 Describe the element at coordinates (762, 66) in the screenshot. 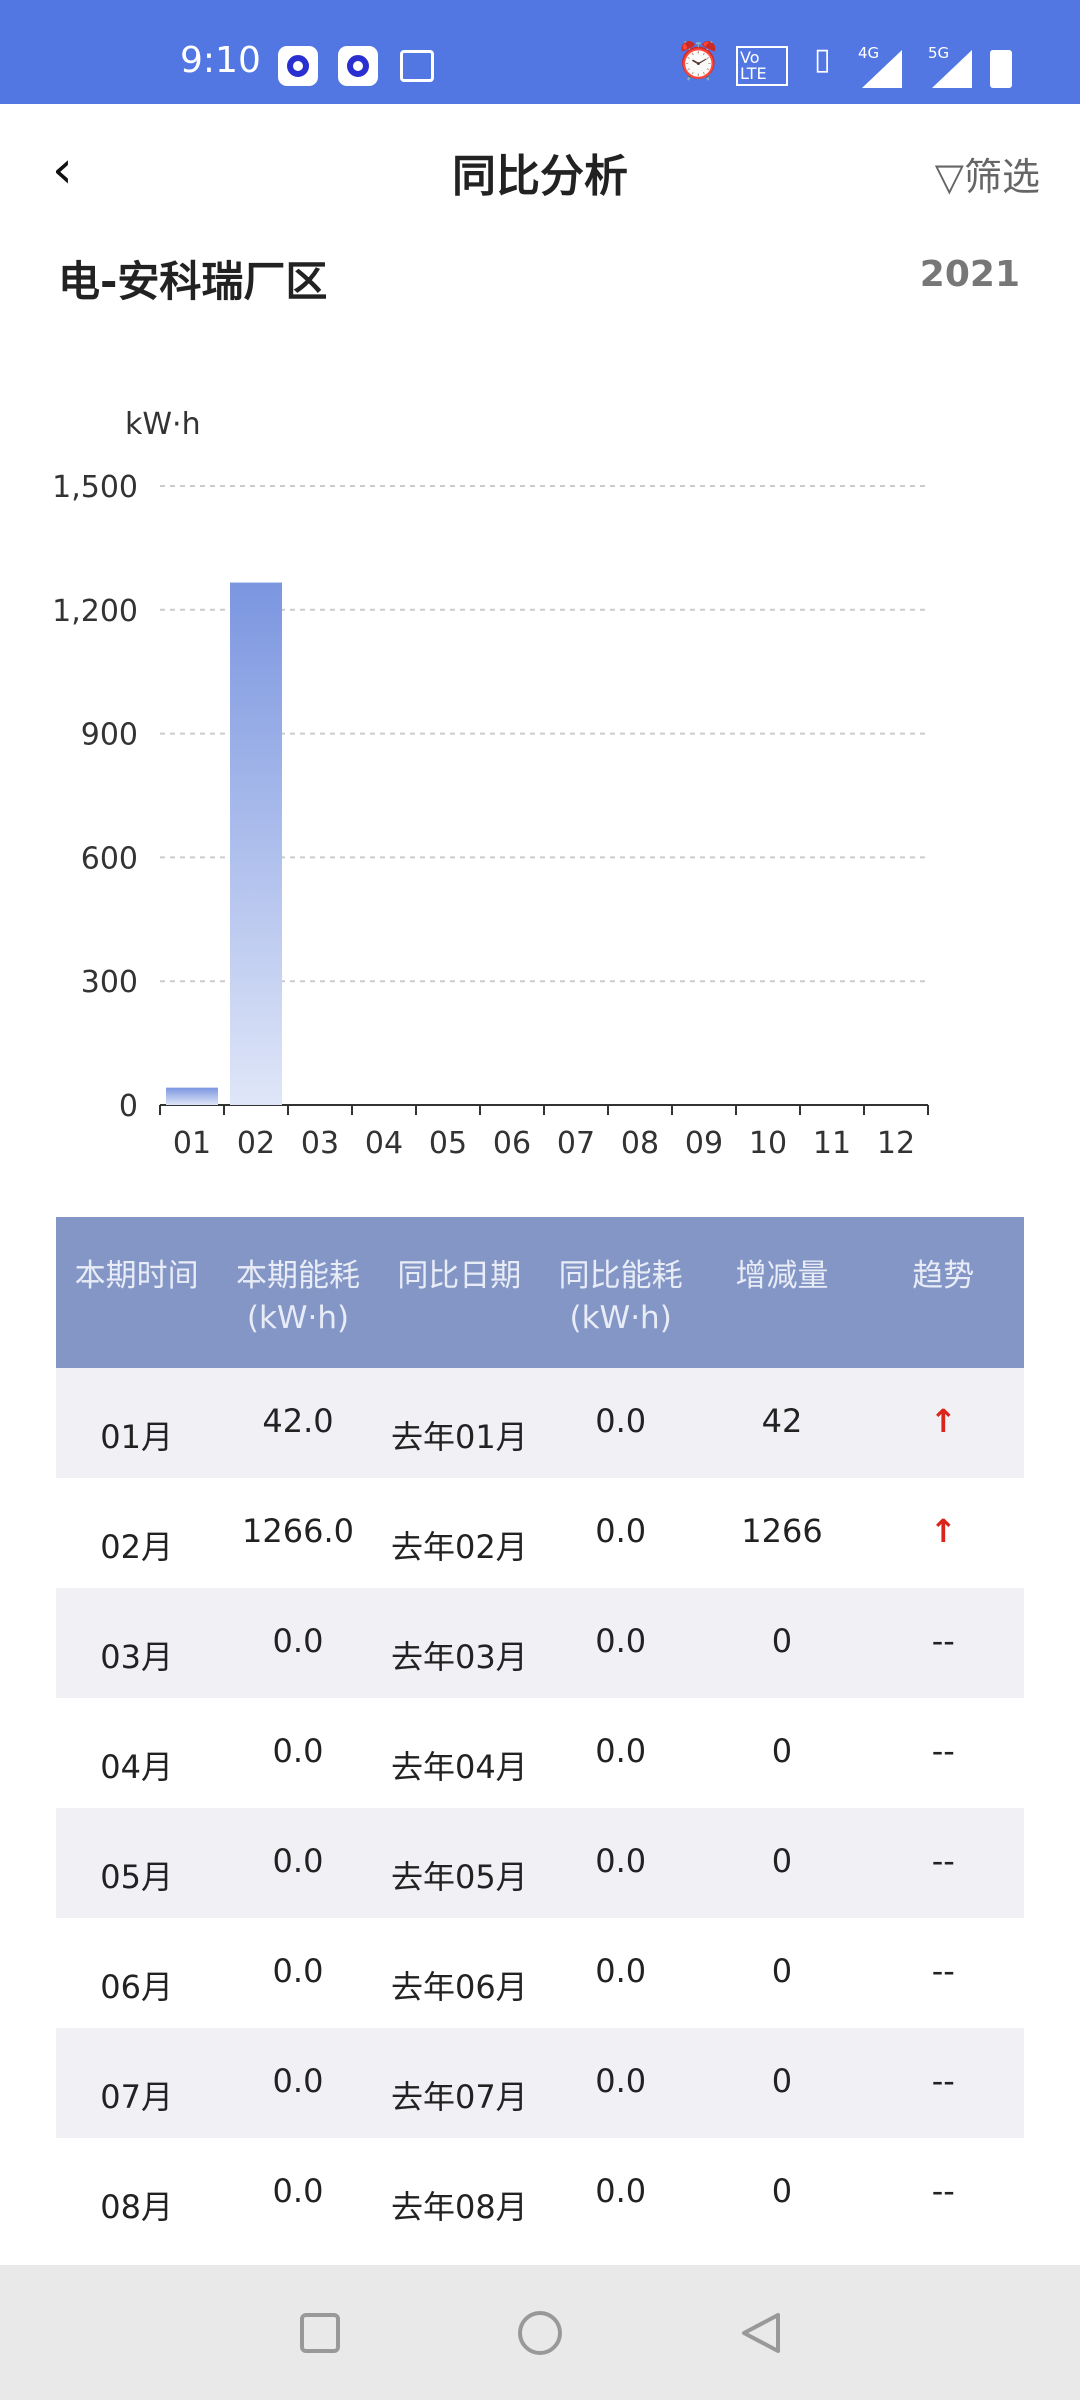

I see `volte-icon: Vo LTE` at that location.